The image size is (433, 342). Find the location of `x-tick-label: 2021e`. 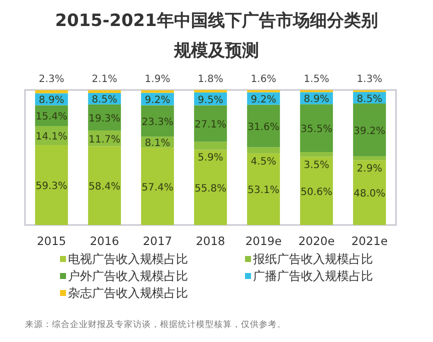

x-tick-label: 2021e is located at coordinates (369, 241).